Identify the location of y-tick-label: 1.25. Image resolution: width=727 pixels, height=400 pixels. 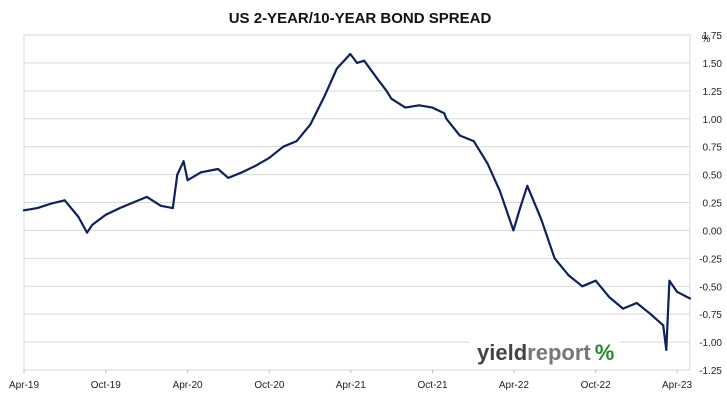
(713, 92).